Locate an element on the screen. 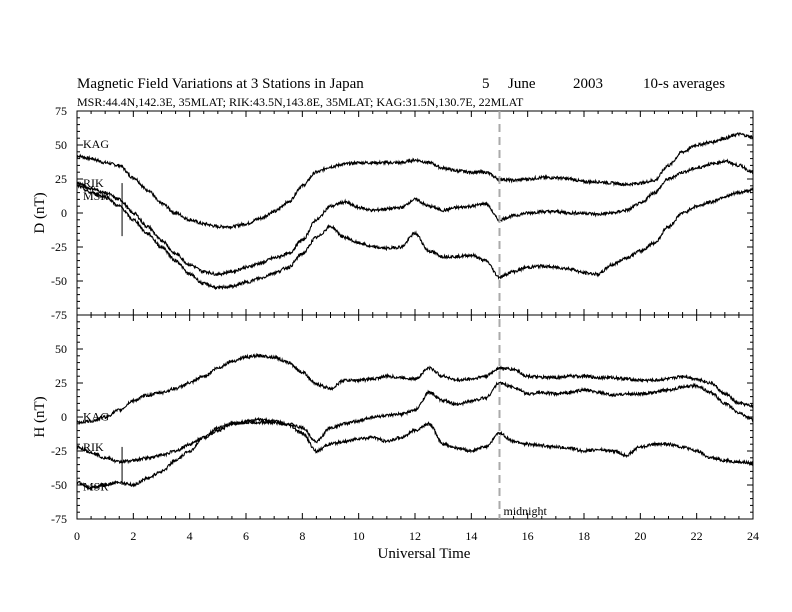 The height and width of the screenshot is (612, 792). x-tick-label: 20 is located at coordinates (640, 536).